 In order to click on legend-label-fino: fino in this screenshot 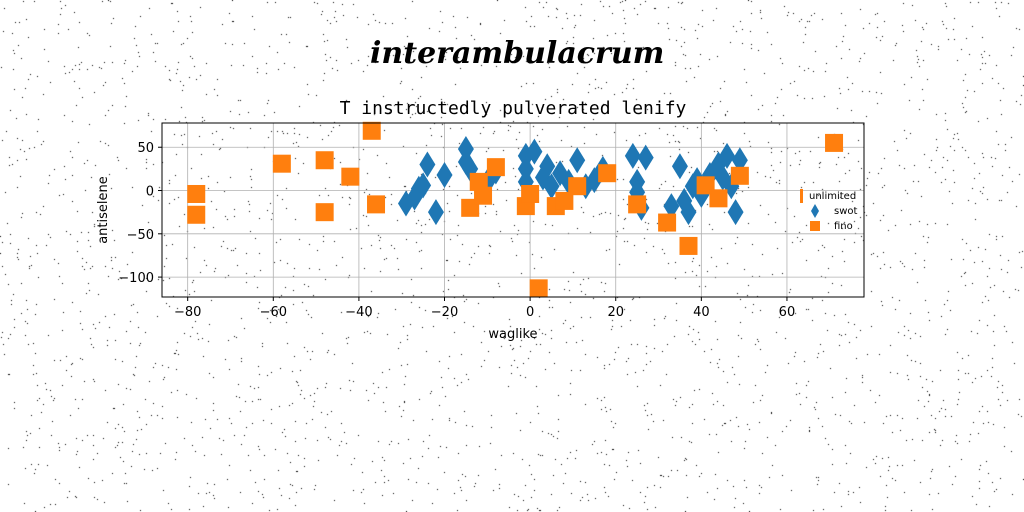, I will do `click(843, 226)`.